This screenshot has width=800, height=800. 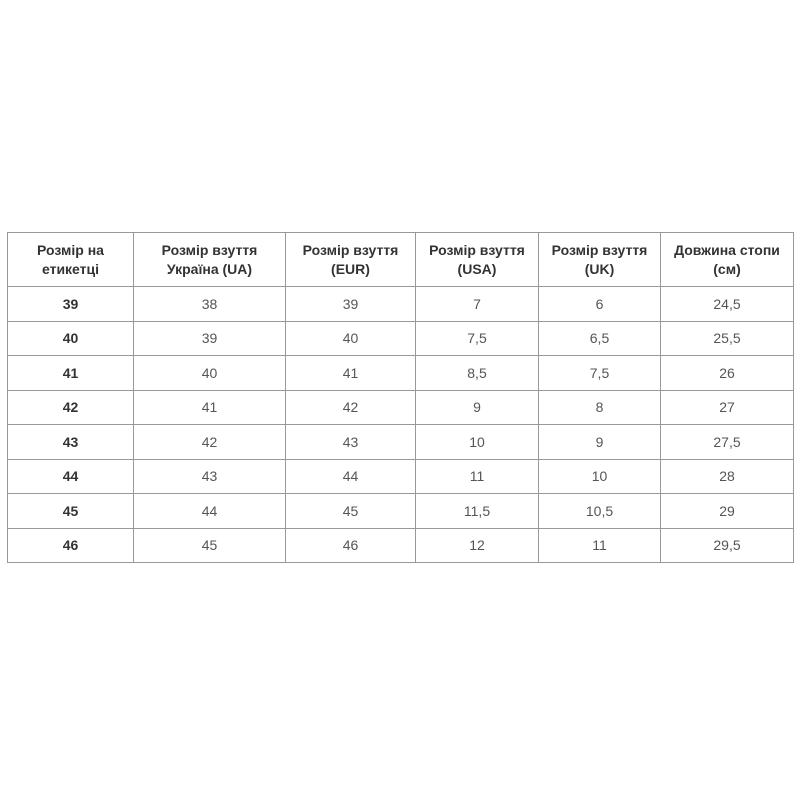 I want to click on label-size-cell: 40, so click(x=70, y=338).